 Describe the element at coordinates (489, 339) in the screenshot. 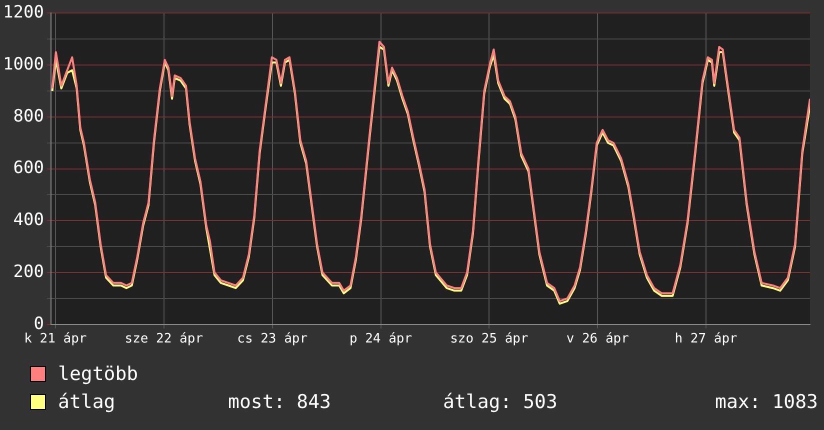

I see `x-tick-label: szo 25 ápr` at that location.